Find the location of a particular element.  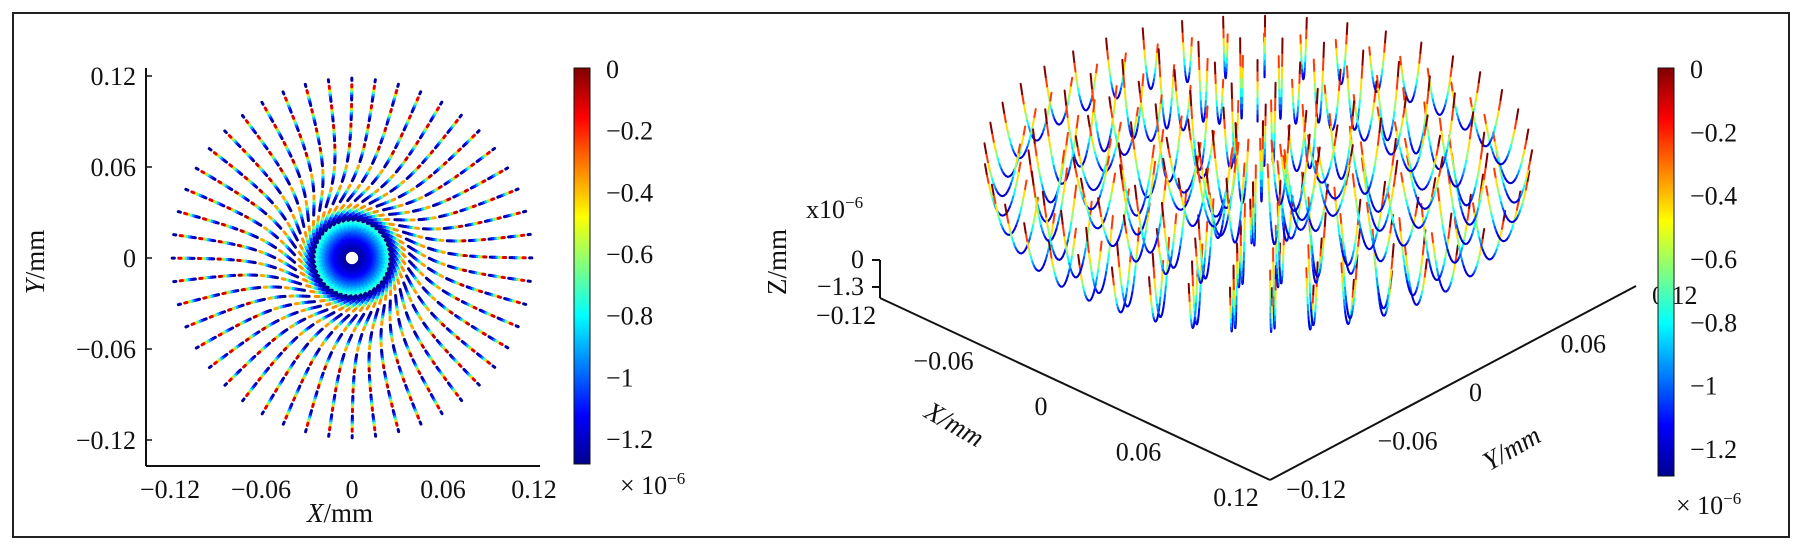

left-y-axis-label: Y/mm is located at coordinates (35, 262).